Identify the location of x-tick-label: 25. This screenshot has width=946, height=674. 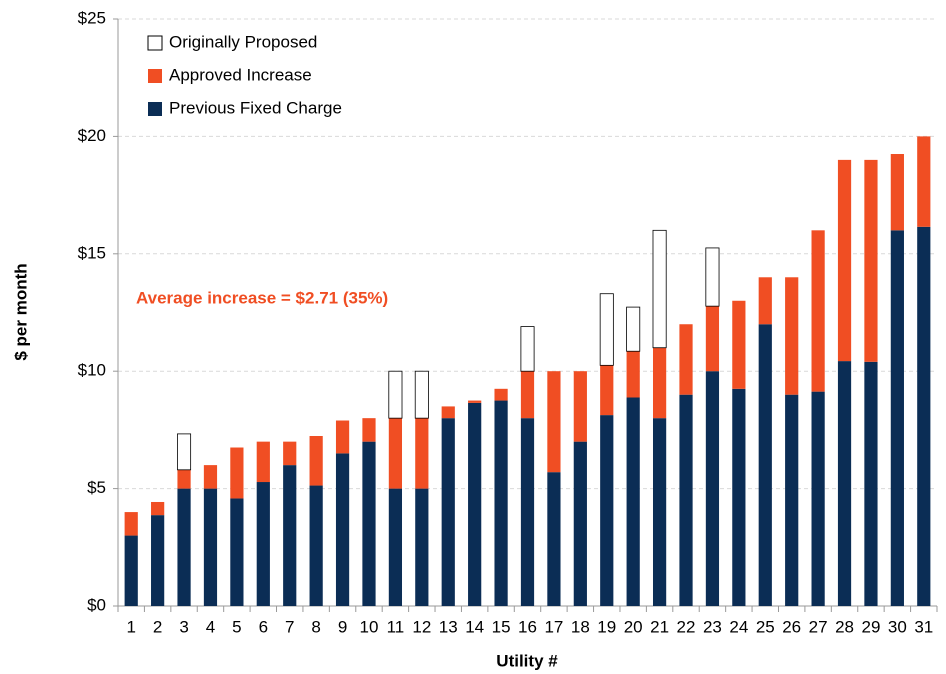
(765, 626).